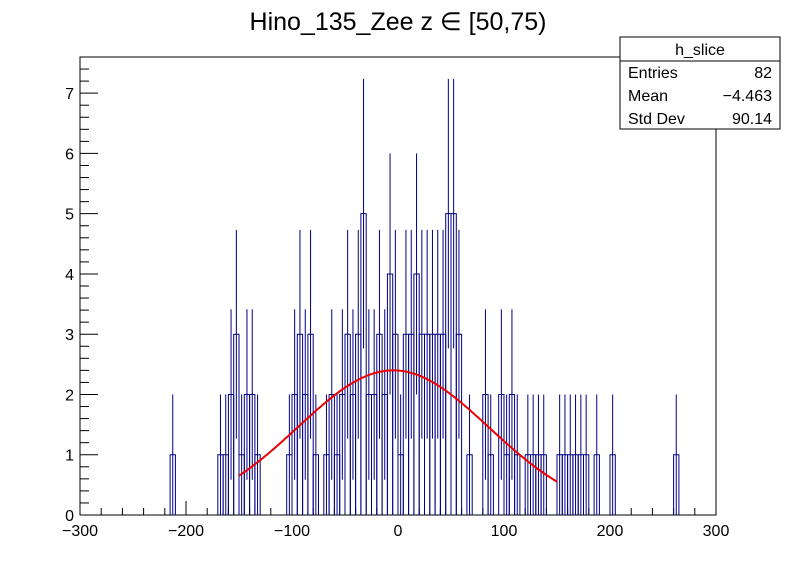 This screenshot has width=796, height=577. What do you see at coordinates (763, 73) in the screenshot?
I see `stats-entries-value: 82` at bounding box center [763, 73].